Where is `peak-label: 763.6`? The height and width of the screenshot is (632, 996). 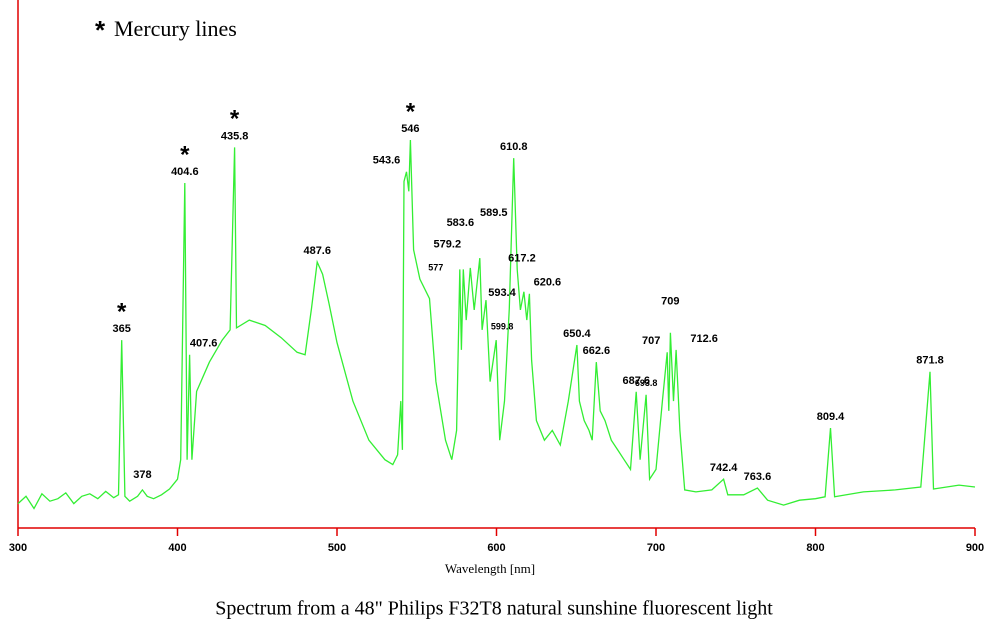
peak-label: 763.6 is located at coordinates (758, 477).